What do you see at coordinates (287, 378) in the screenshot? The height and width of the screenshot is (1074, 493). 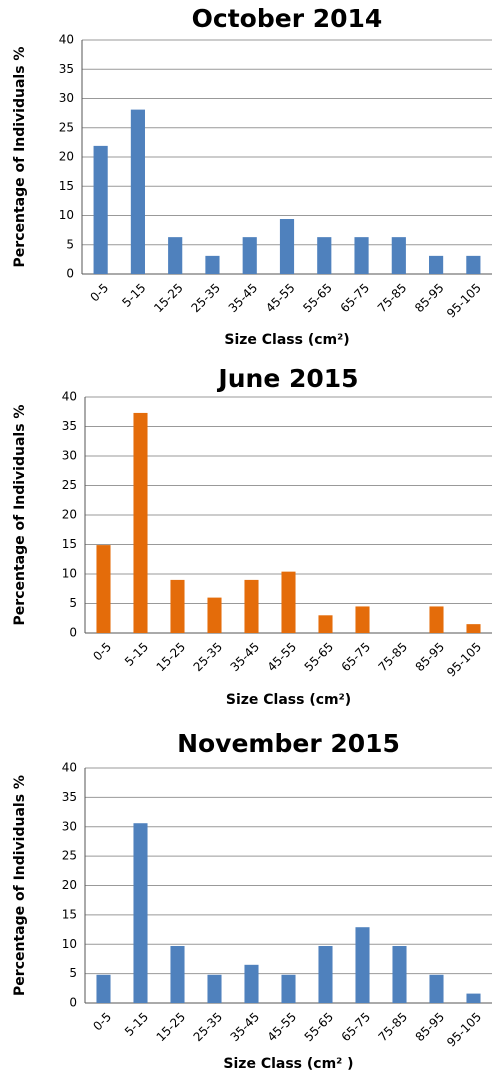 I see `chart-title: June 2015` at bounding box center [287, 378].